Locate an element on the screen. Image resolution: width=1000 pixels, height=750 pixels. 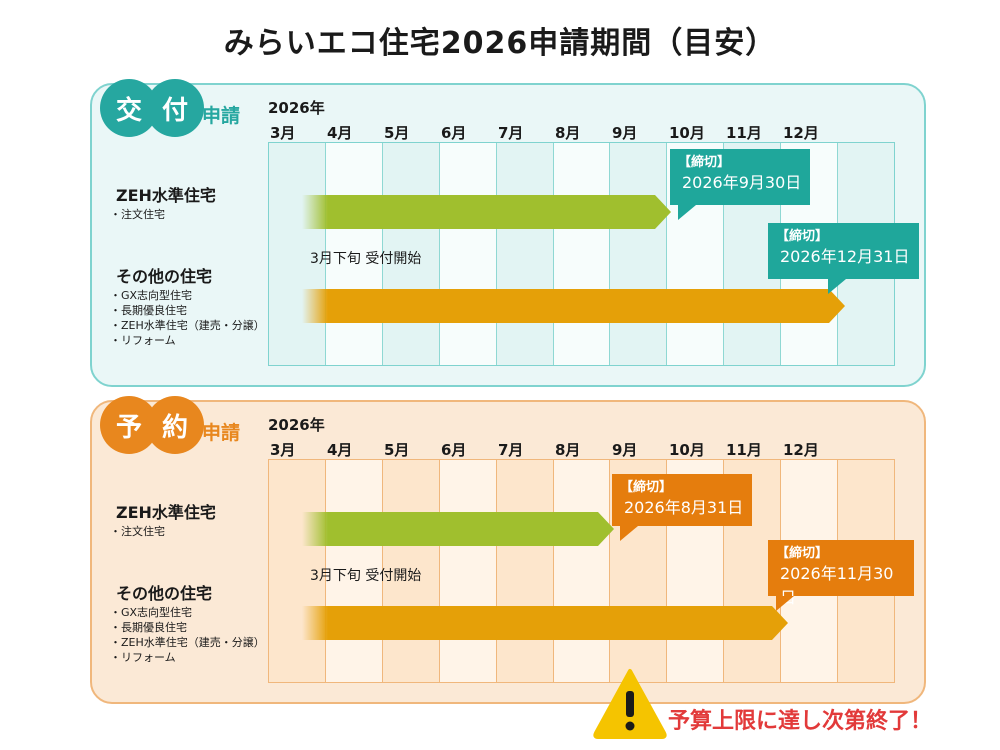
kofu-other-deadline-callout: 【締切】 2026年12月31日 is located at coordinates (843, 258).